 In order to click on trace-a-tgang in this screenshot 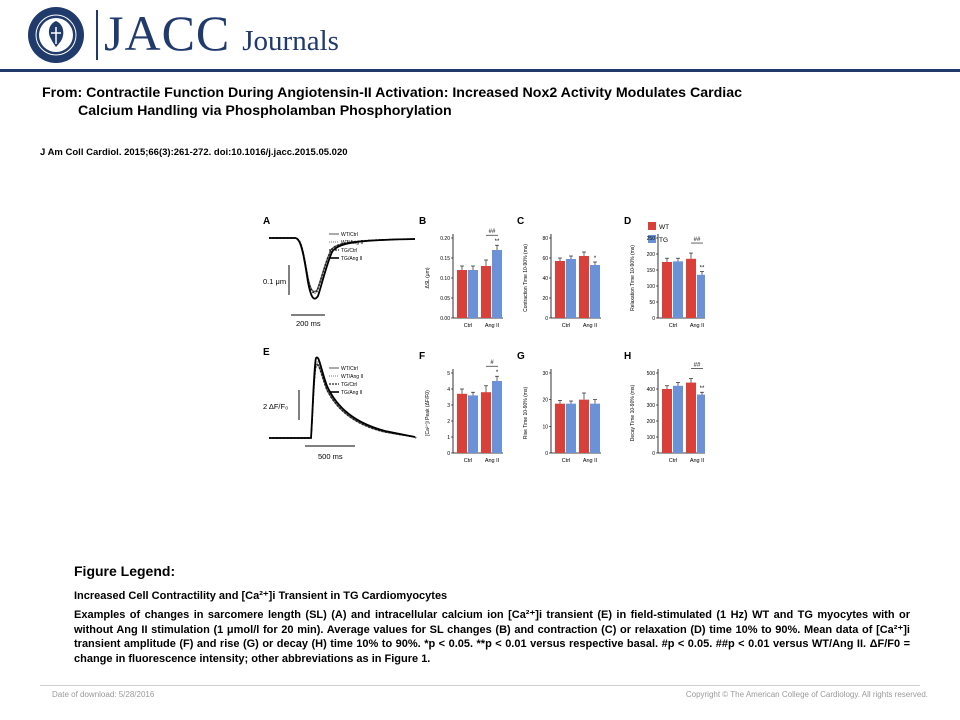, I will do `click(342, 268)`.